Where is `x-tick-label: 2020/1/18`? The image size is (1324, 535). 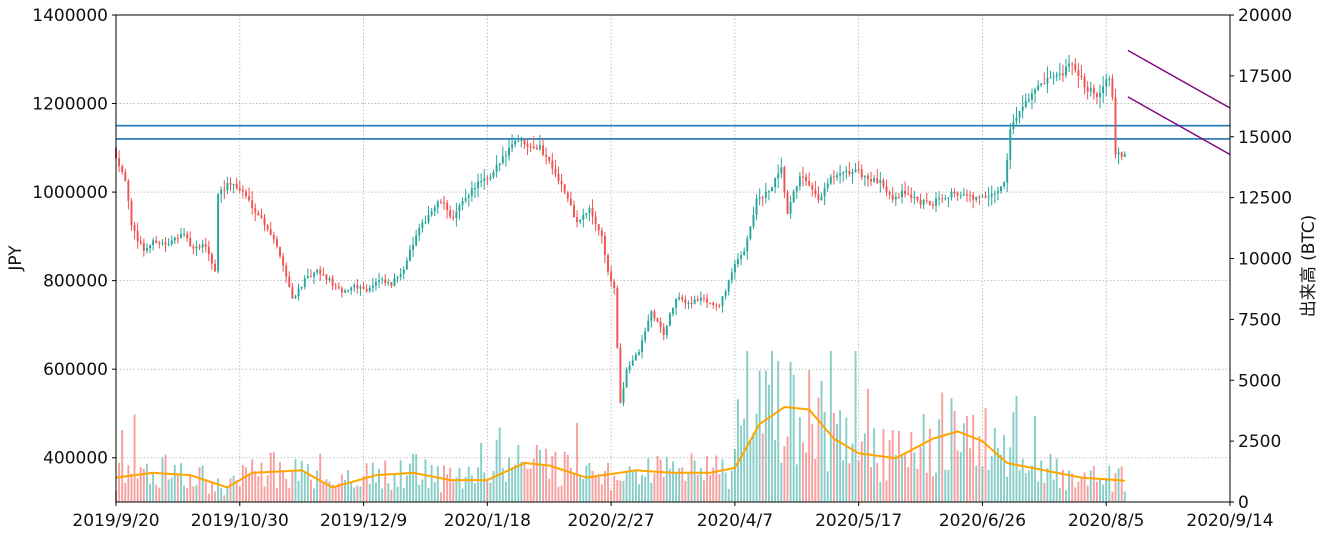 x-tick-label: 2020/1/18 is located at coordinates (487, 521).